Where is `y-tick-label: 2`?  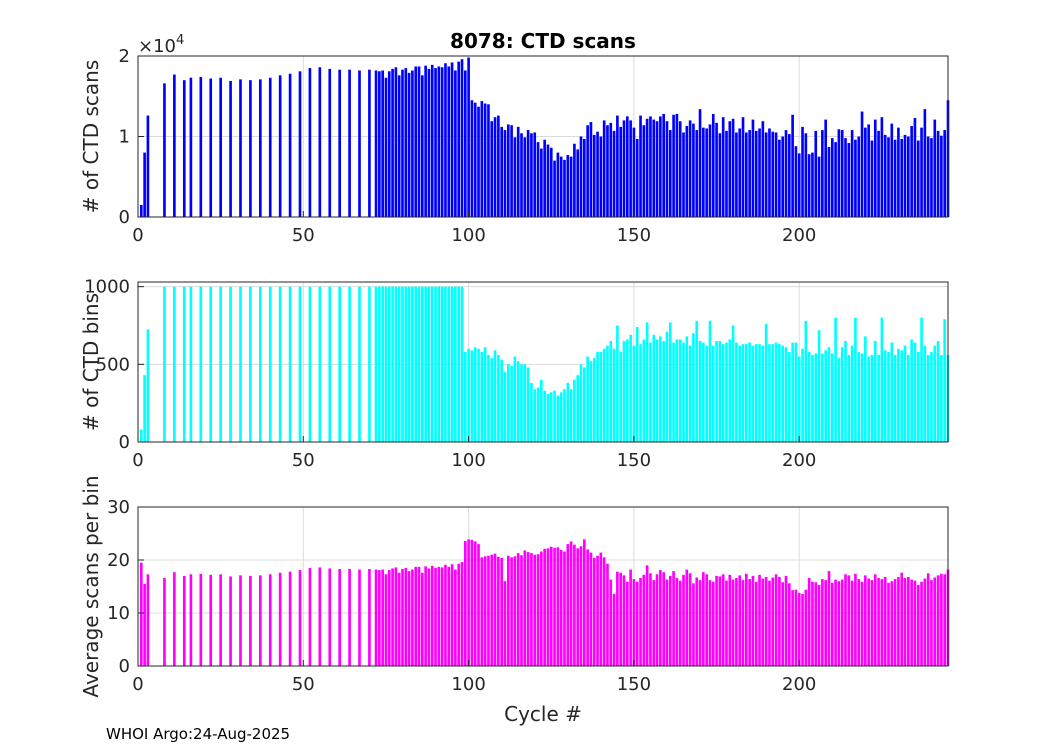
y-tick-label: 2 is located at coordinates (124, 56).